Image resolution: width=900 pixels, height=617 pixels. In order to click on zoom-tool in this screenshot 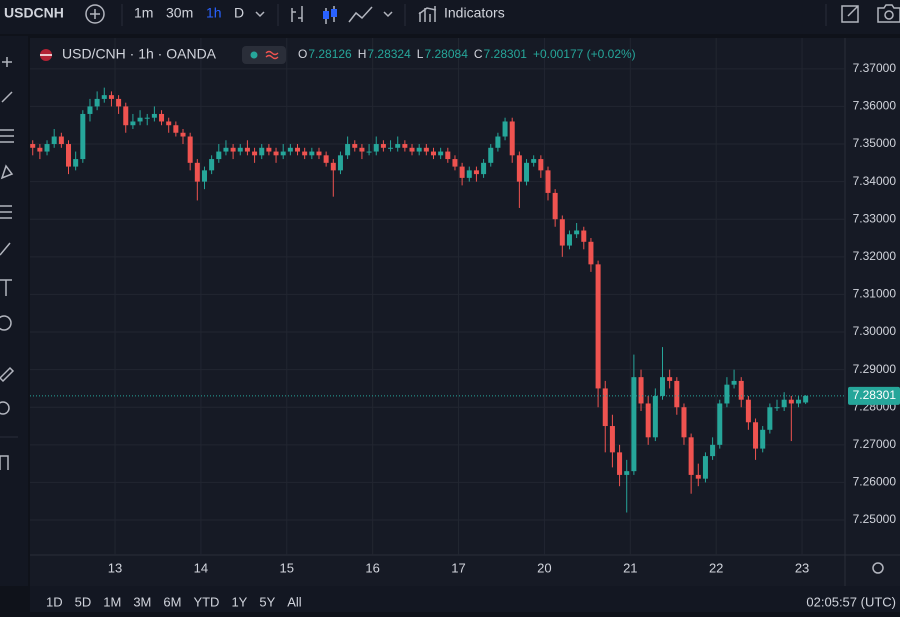, I will do `click(5, 408)`.